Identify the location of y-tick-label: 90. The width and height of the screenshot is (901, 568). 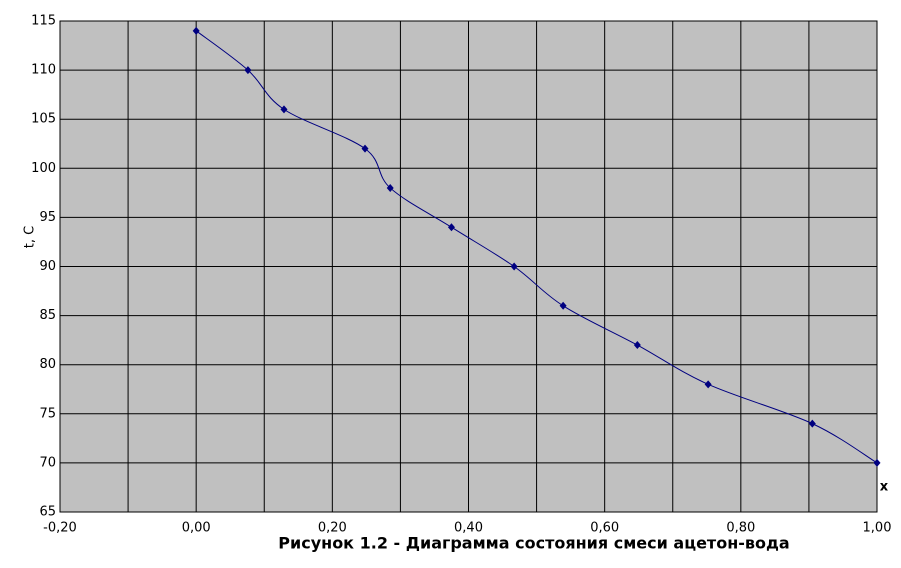
(47, 266).